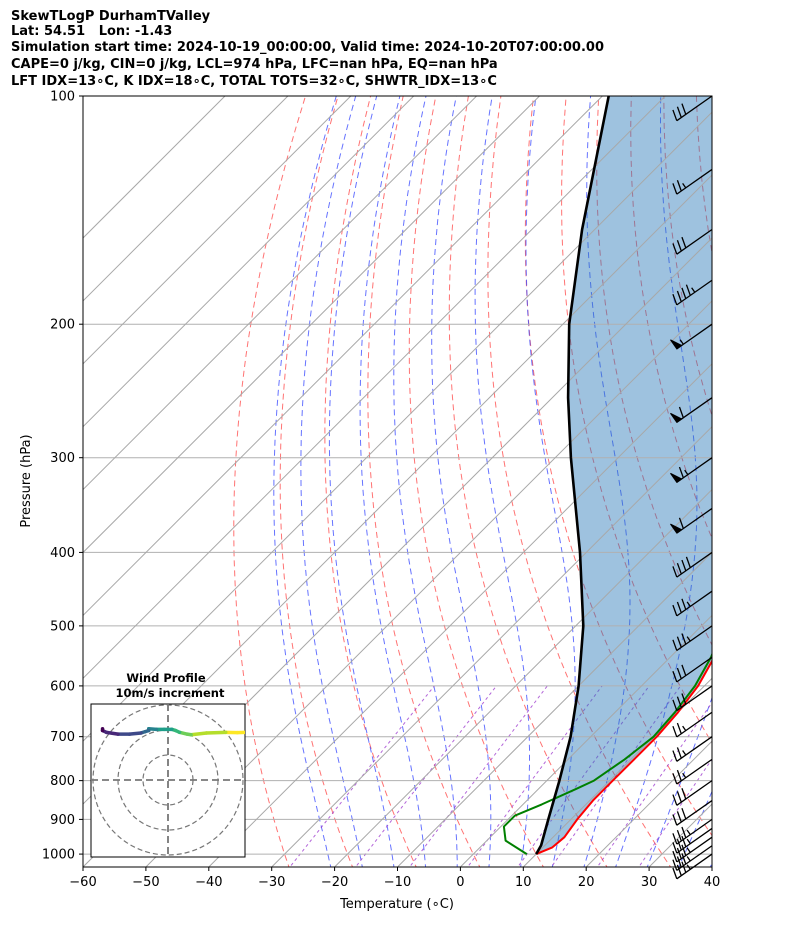 This screenshot has height=937, width=794. Describe the element at coordinates (712, 882) in the screenshot. I see `x-tick-label: 40` at that location.